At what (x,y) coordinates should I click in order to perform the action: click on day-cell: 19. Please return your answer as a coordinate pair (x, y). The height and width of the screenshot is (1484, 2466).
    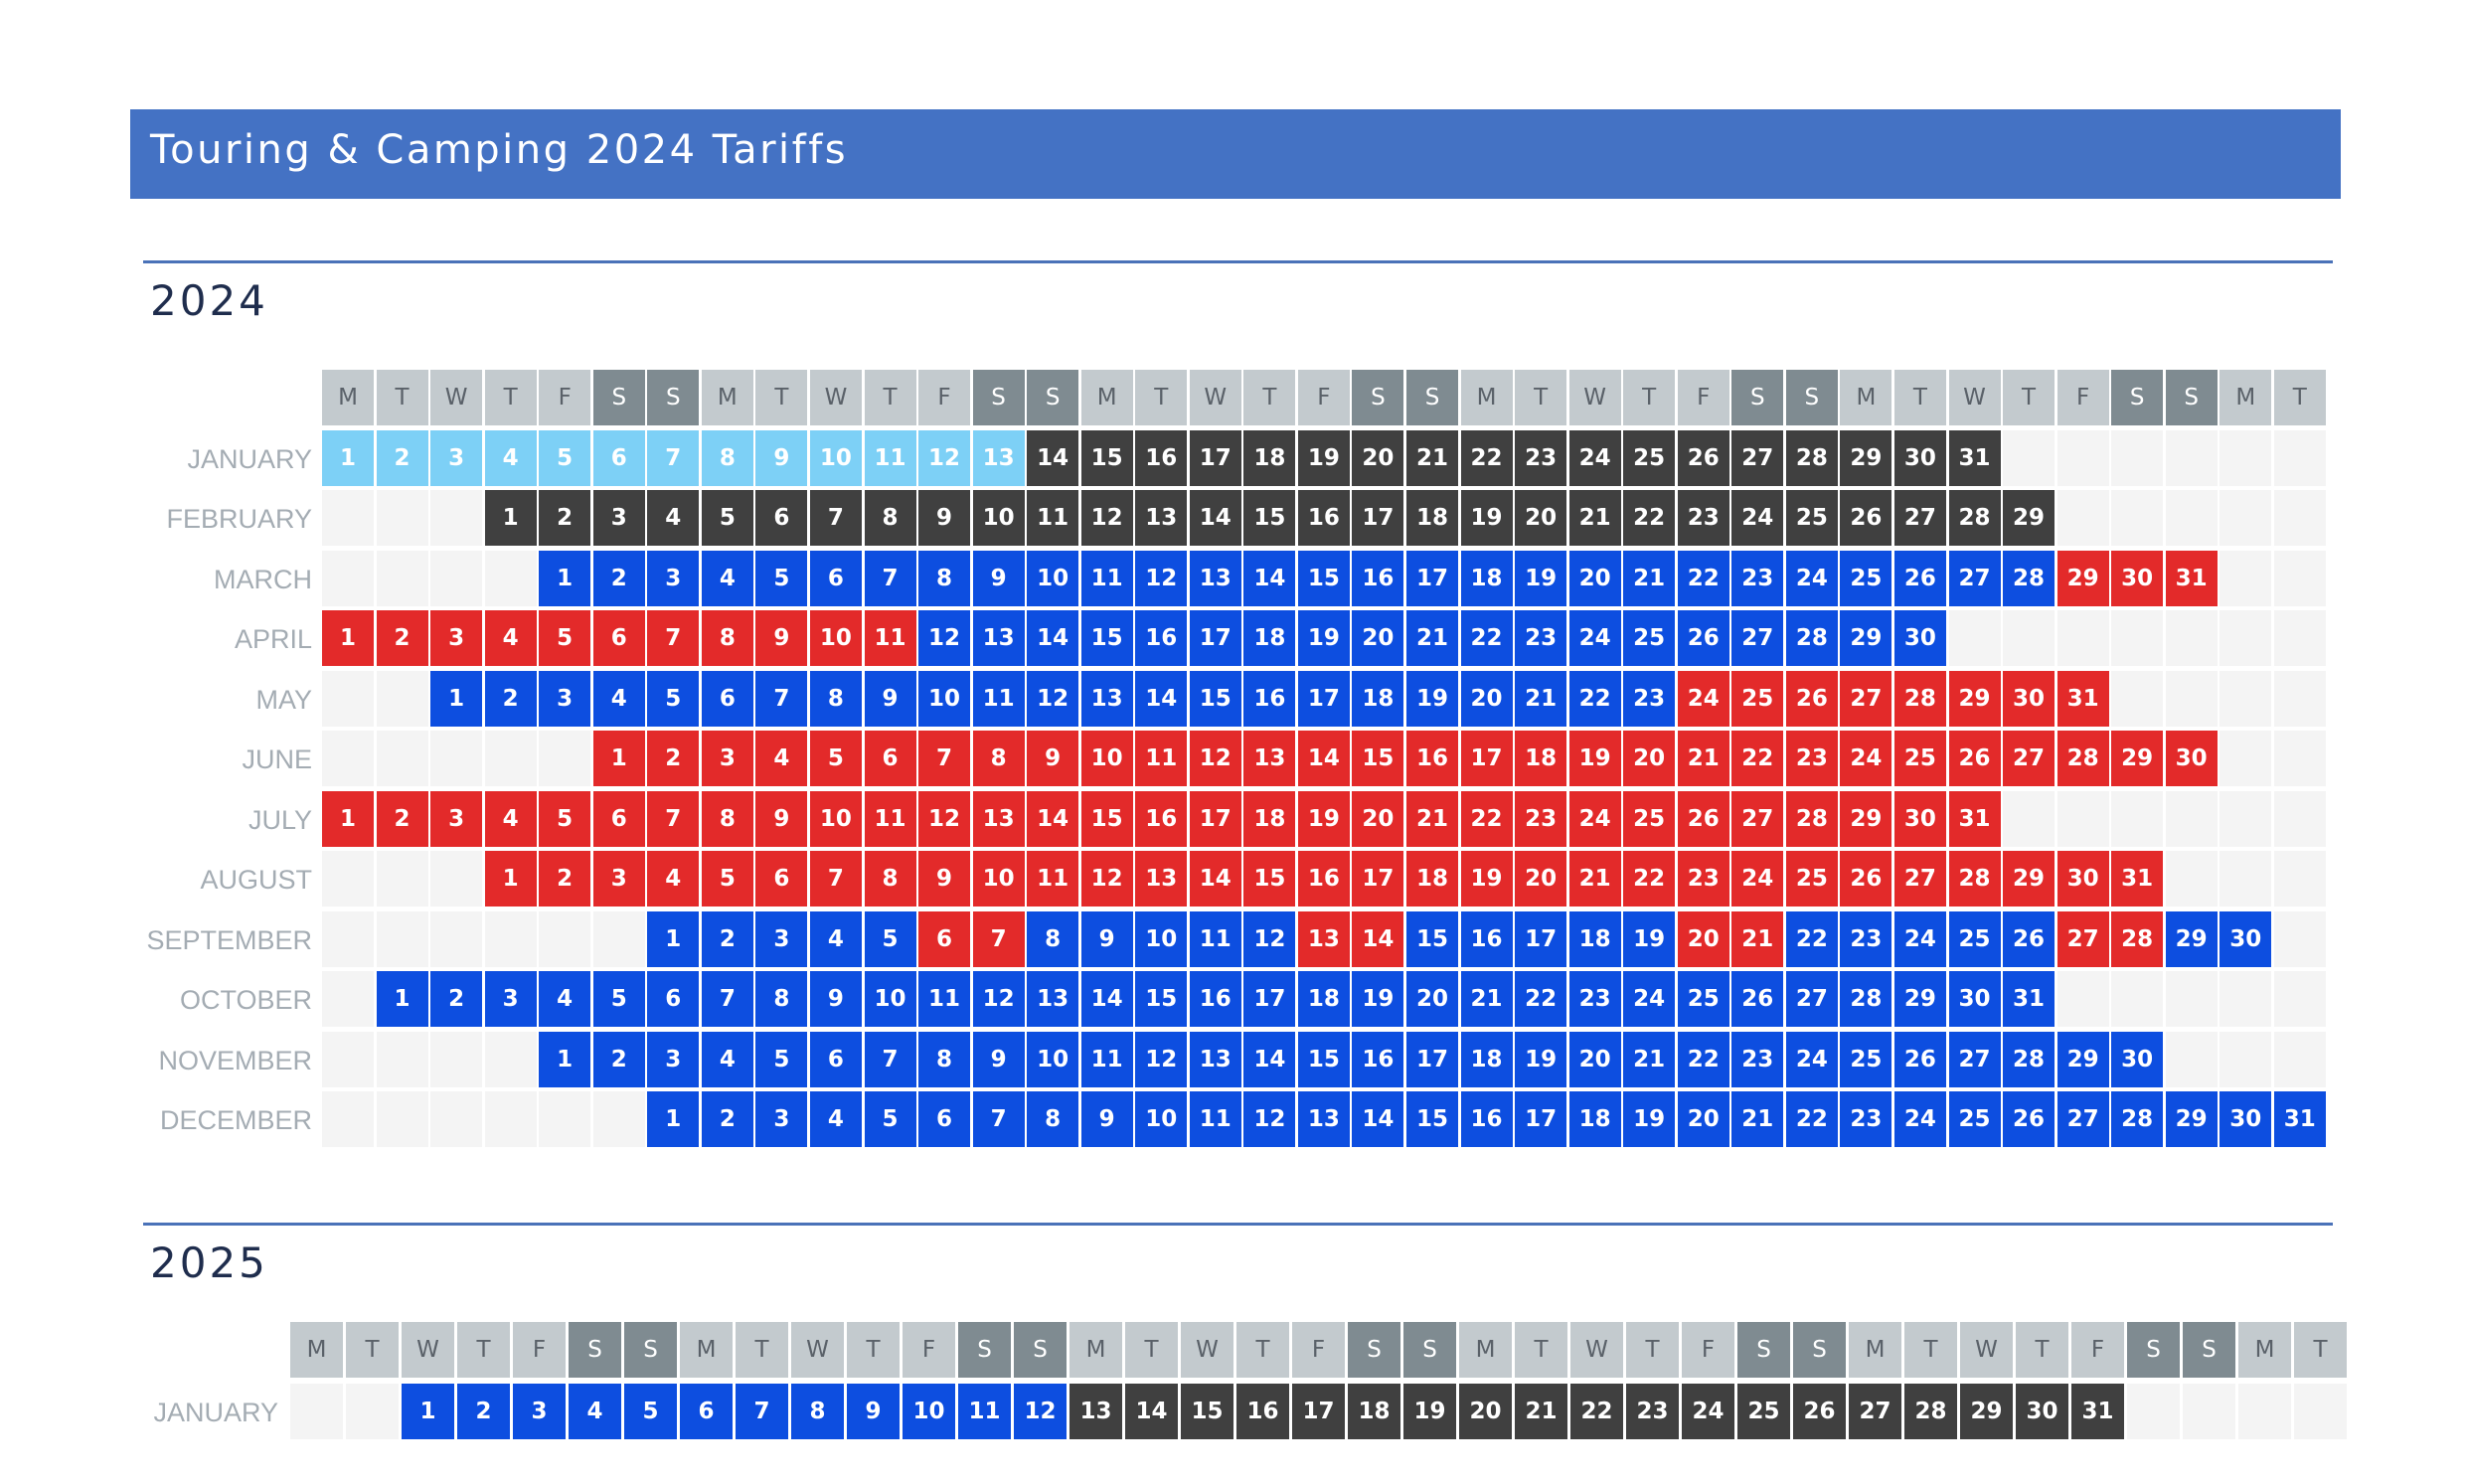
    Looking at the image, I should click on (1323, 818).